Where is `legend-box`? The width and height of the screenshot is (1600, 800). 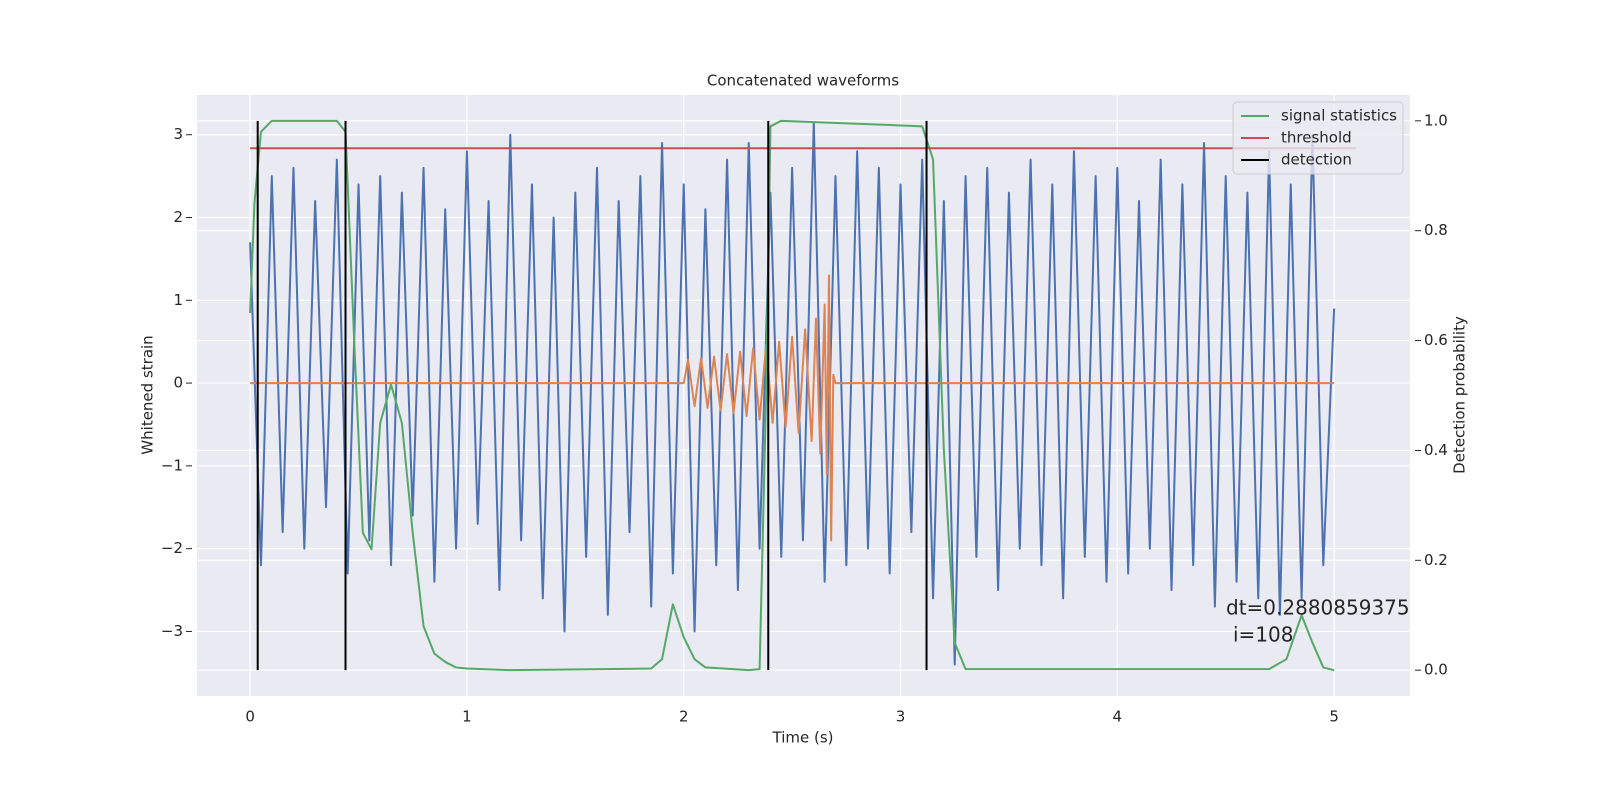
legend-box is located at coordinates (1318, 138).